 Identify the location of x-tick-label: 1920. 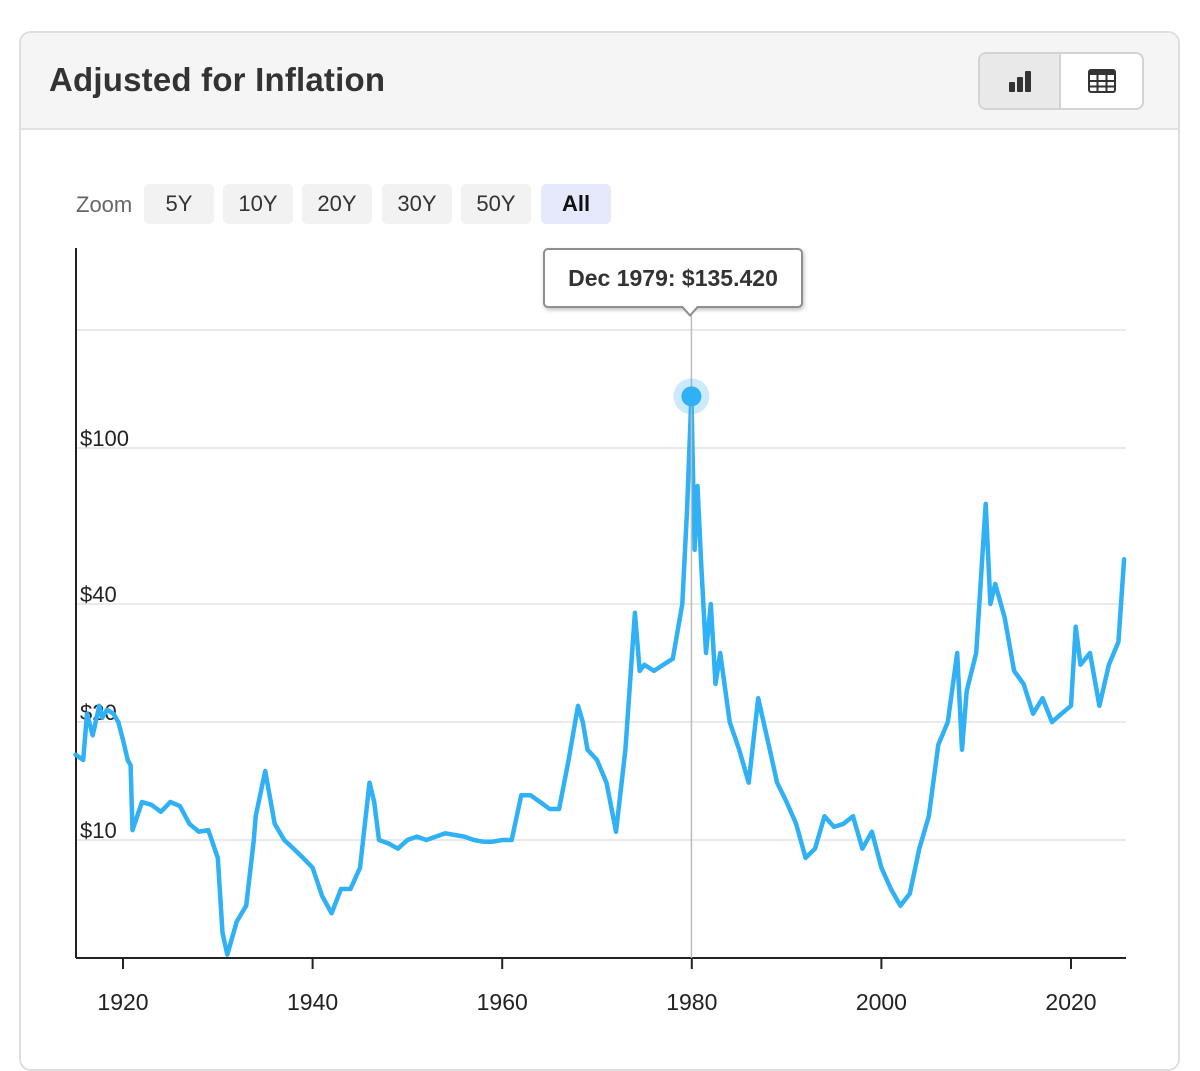
(122, 1002).